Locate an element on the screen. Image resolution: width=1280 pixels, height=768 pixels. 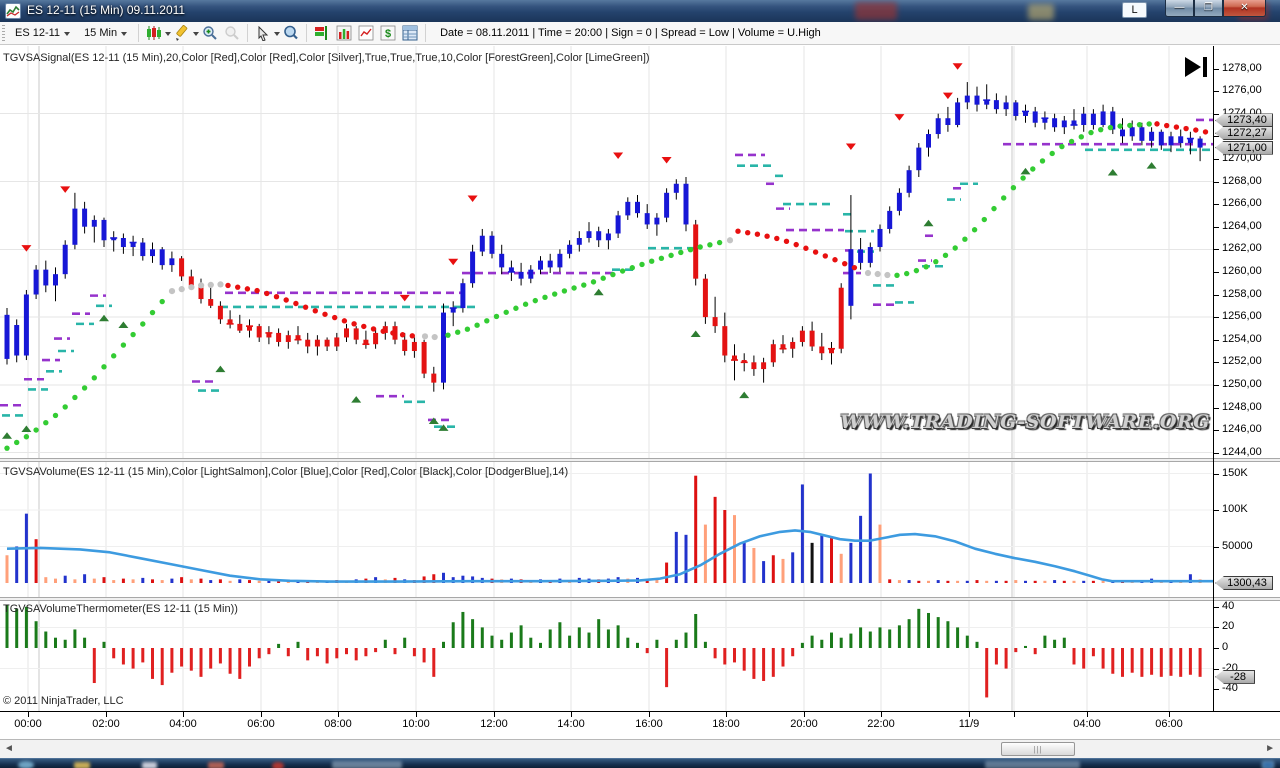
price-axis-label: 1264,00 is located at coordinates (1242, 225).